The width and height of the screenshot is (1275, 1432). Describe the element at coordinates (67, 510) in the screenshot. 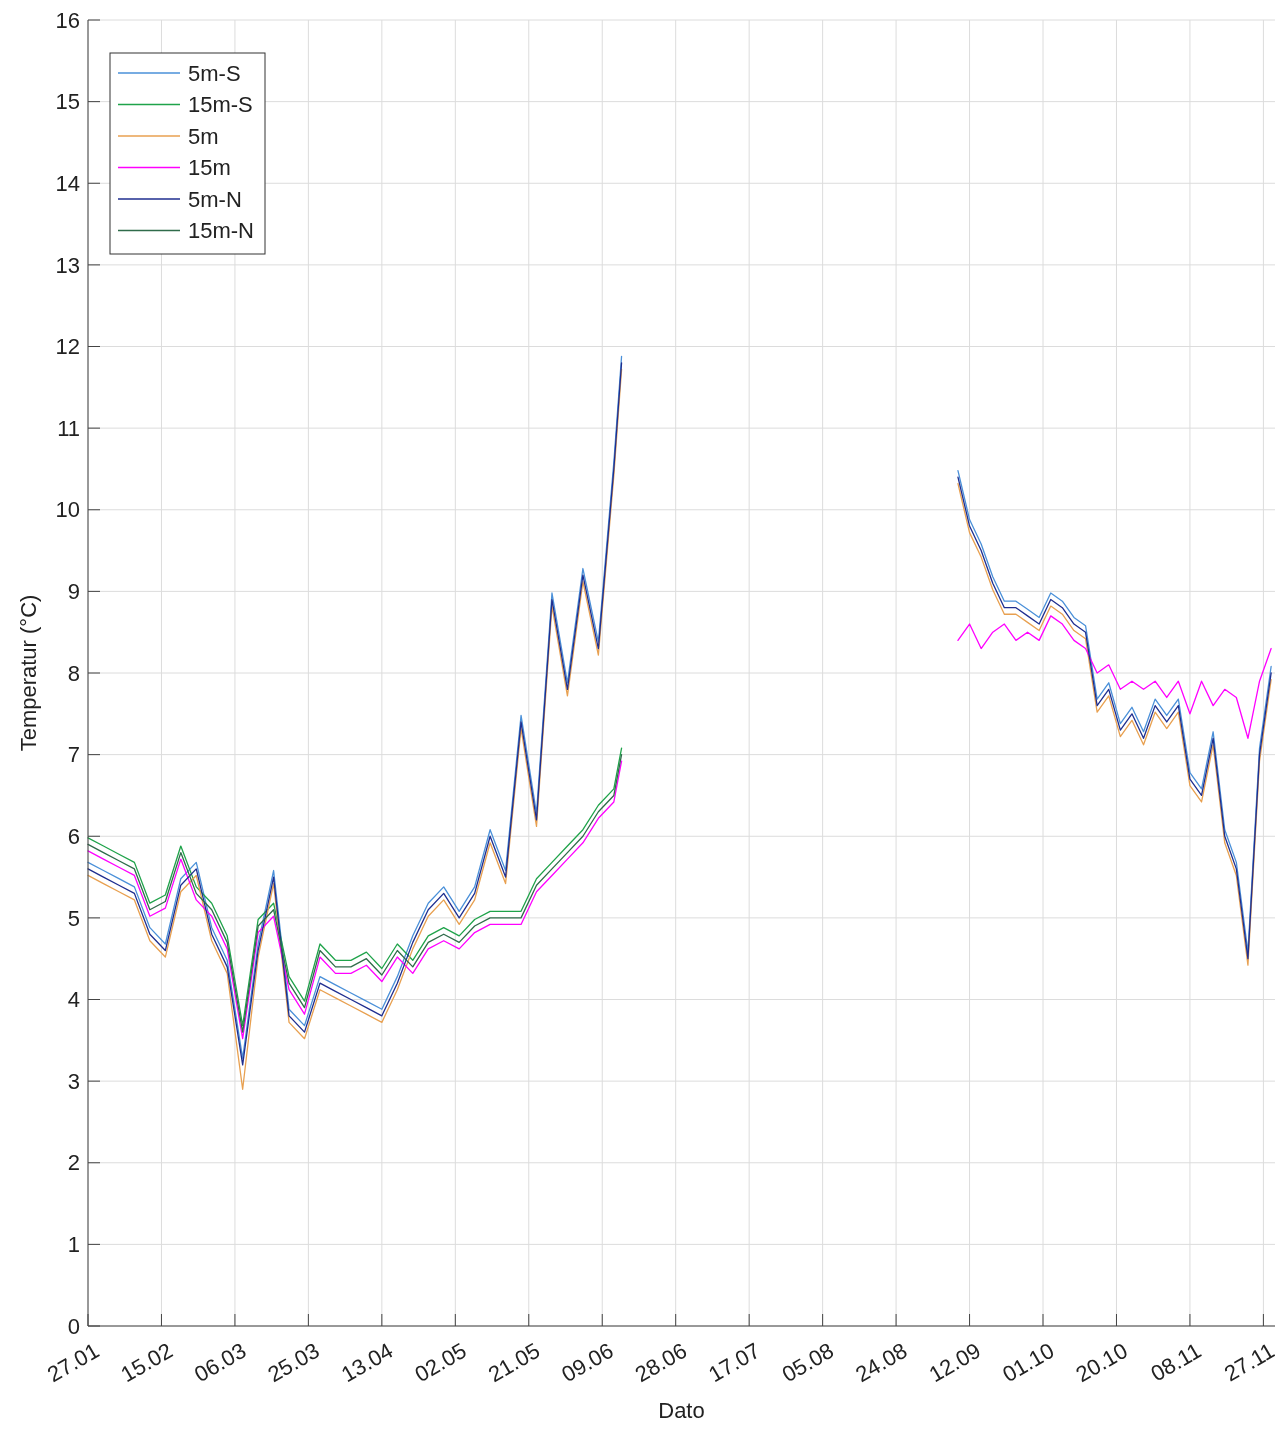

I see `y-tick-label: 10` at that location.